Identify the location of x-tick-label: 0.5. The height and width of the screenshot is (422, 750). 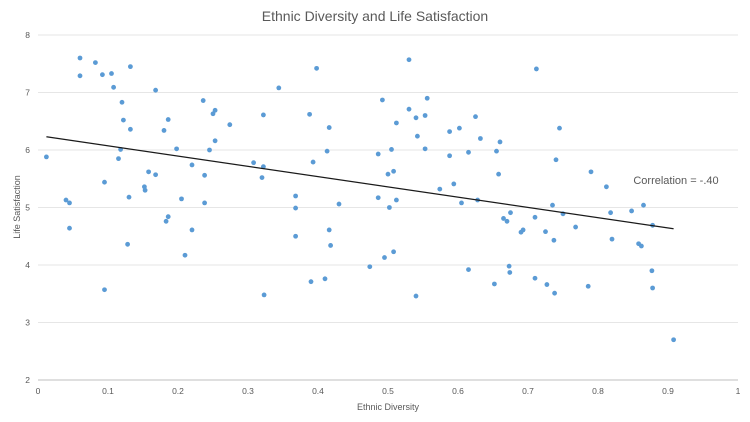
(388, 391).